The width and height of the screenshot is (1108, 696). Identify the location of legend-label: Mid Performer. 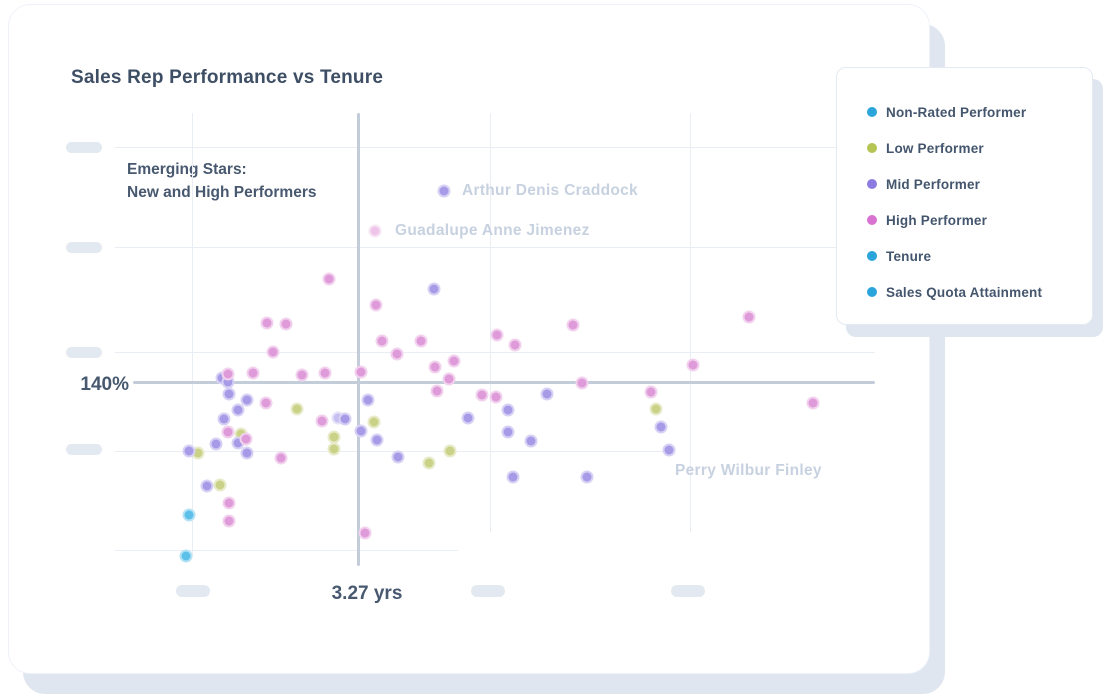
(933, 184).